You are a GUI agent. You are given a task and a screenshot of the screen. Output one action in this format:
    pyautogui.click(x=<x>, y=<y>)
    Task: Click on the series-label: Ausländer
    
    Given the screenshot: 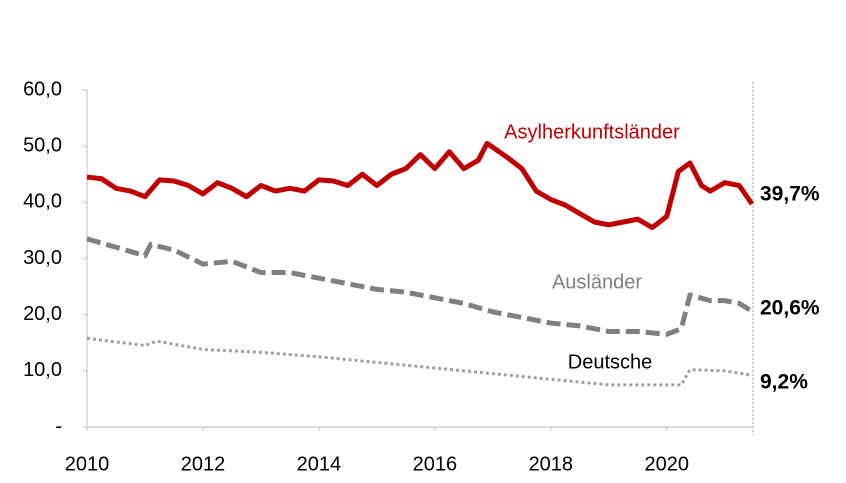 What is the action you would take?
    pyautogui.click(x=597, y=282)
    